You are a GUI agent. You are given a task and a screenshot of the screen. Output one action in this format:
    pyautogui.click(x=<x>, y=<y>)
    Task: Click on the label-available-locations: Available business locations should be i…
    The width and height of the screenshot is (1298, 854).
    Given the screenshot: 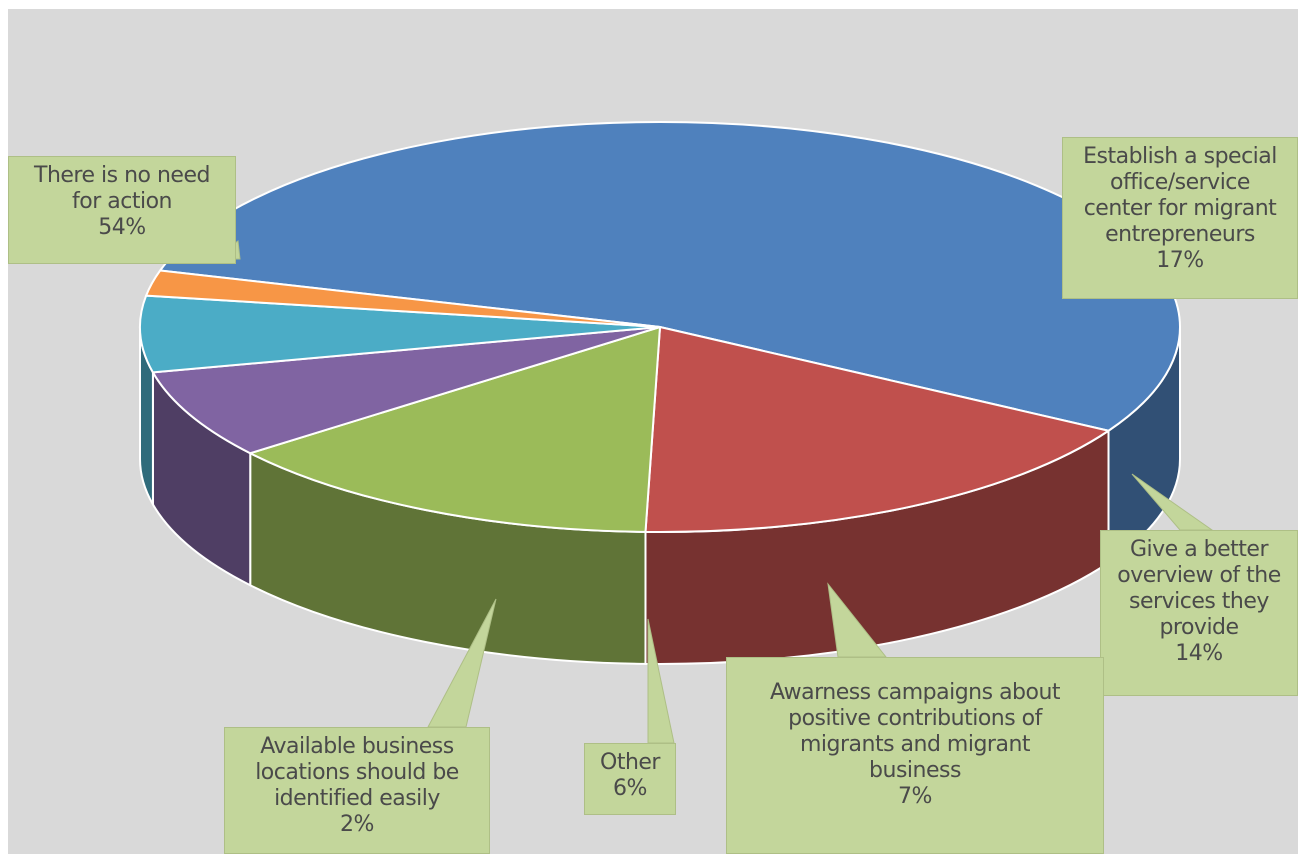 What is the action you would take?
    pyautogui.click(x=357, y=790)
    